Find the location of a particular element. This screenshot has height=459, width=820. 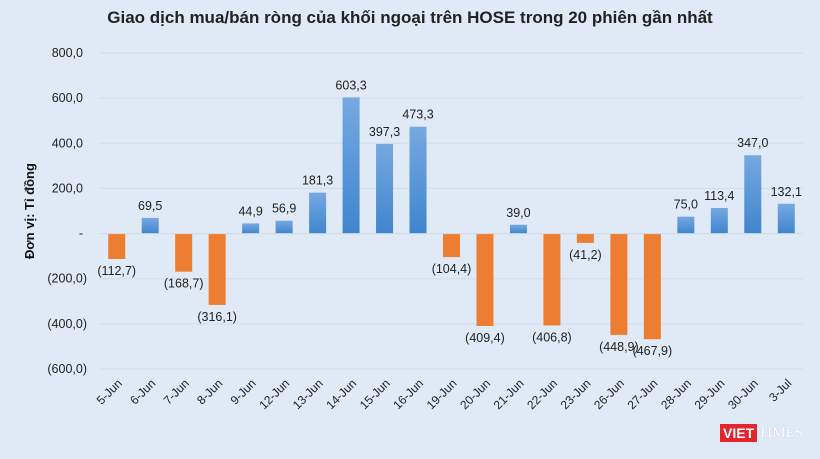

x-tick-label: 29-Jun is located at coordinates (710, 394).